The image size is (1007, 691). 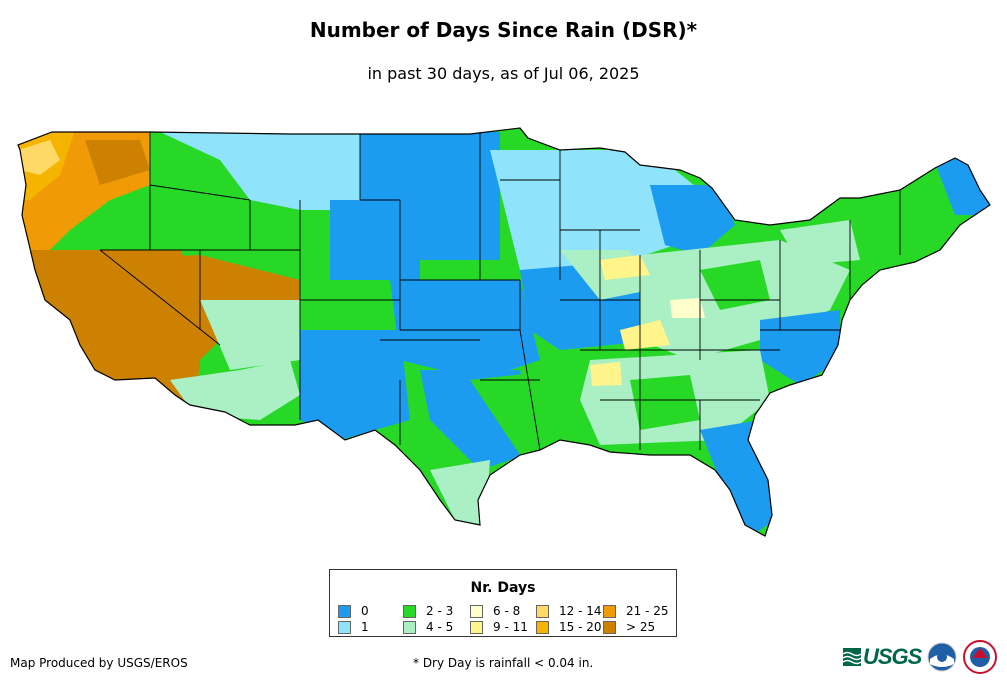 What do you see at coordinates (99, 663) in the screenshot?
I see `map-credit: Map Produced by USGS/EROS` at bounding box center [99, 663].